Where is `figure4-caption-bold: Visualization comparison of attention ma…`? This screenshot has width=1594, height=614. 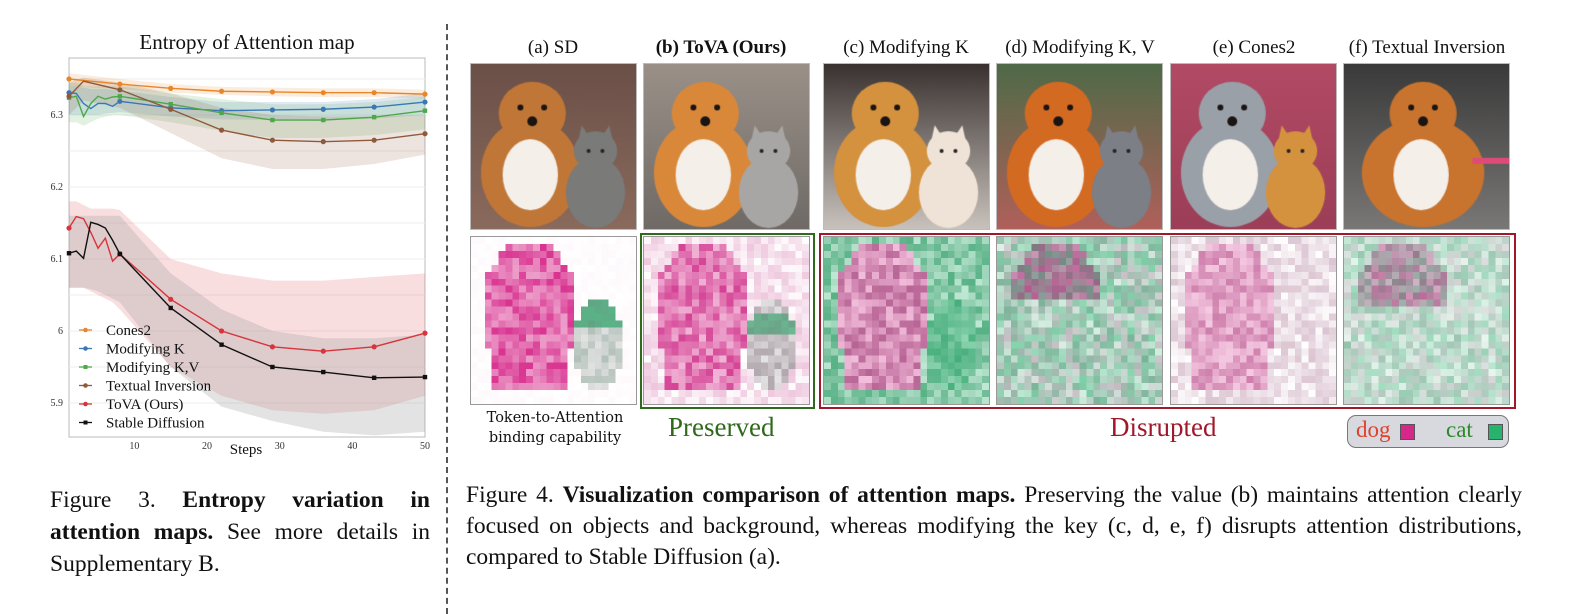 figure4-caption-bold: Visualization comparison of attention ma… is located at coordinates (789, 495).